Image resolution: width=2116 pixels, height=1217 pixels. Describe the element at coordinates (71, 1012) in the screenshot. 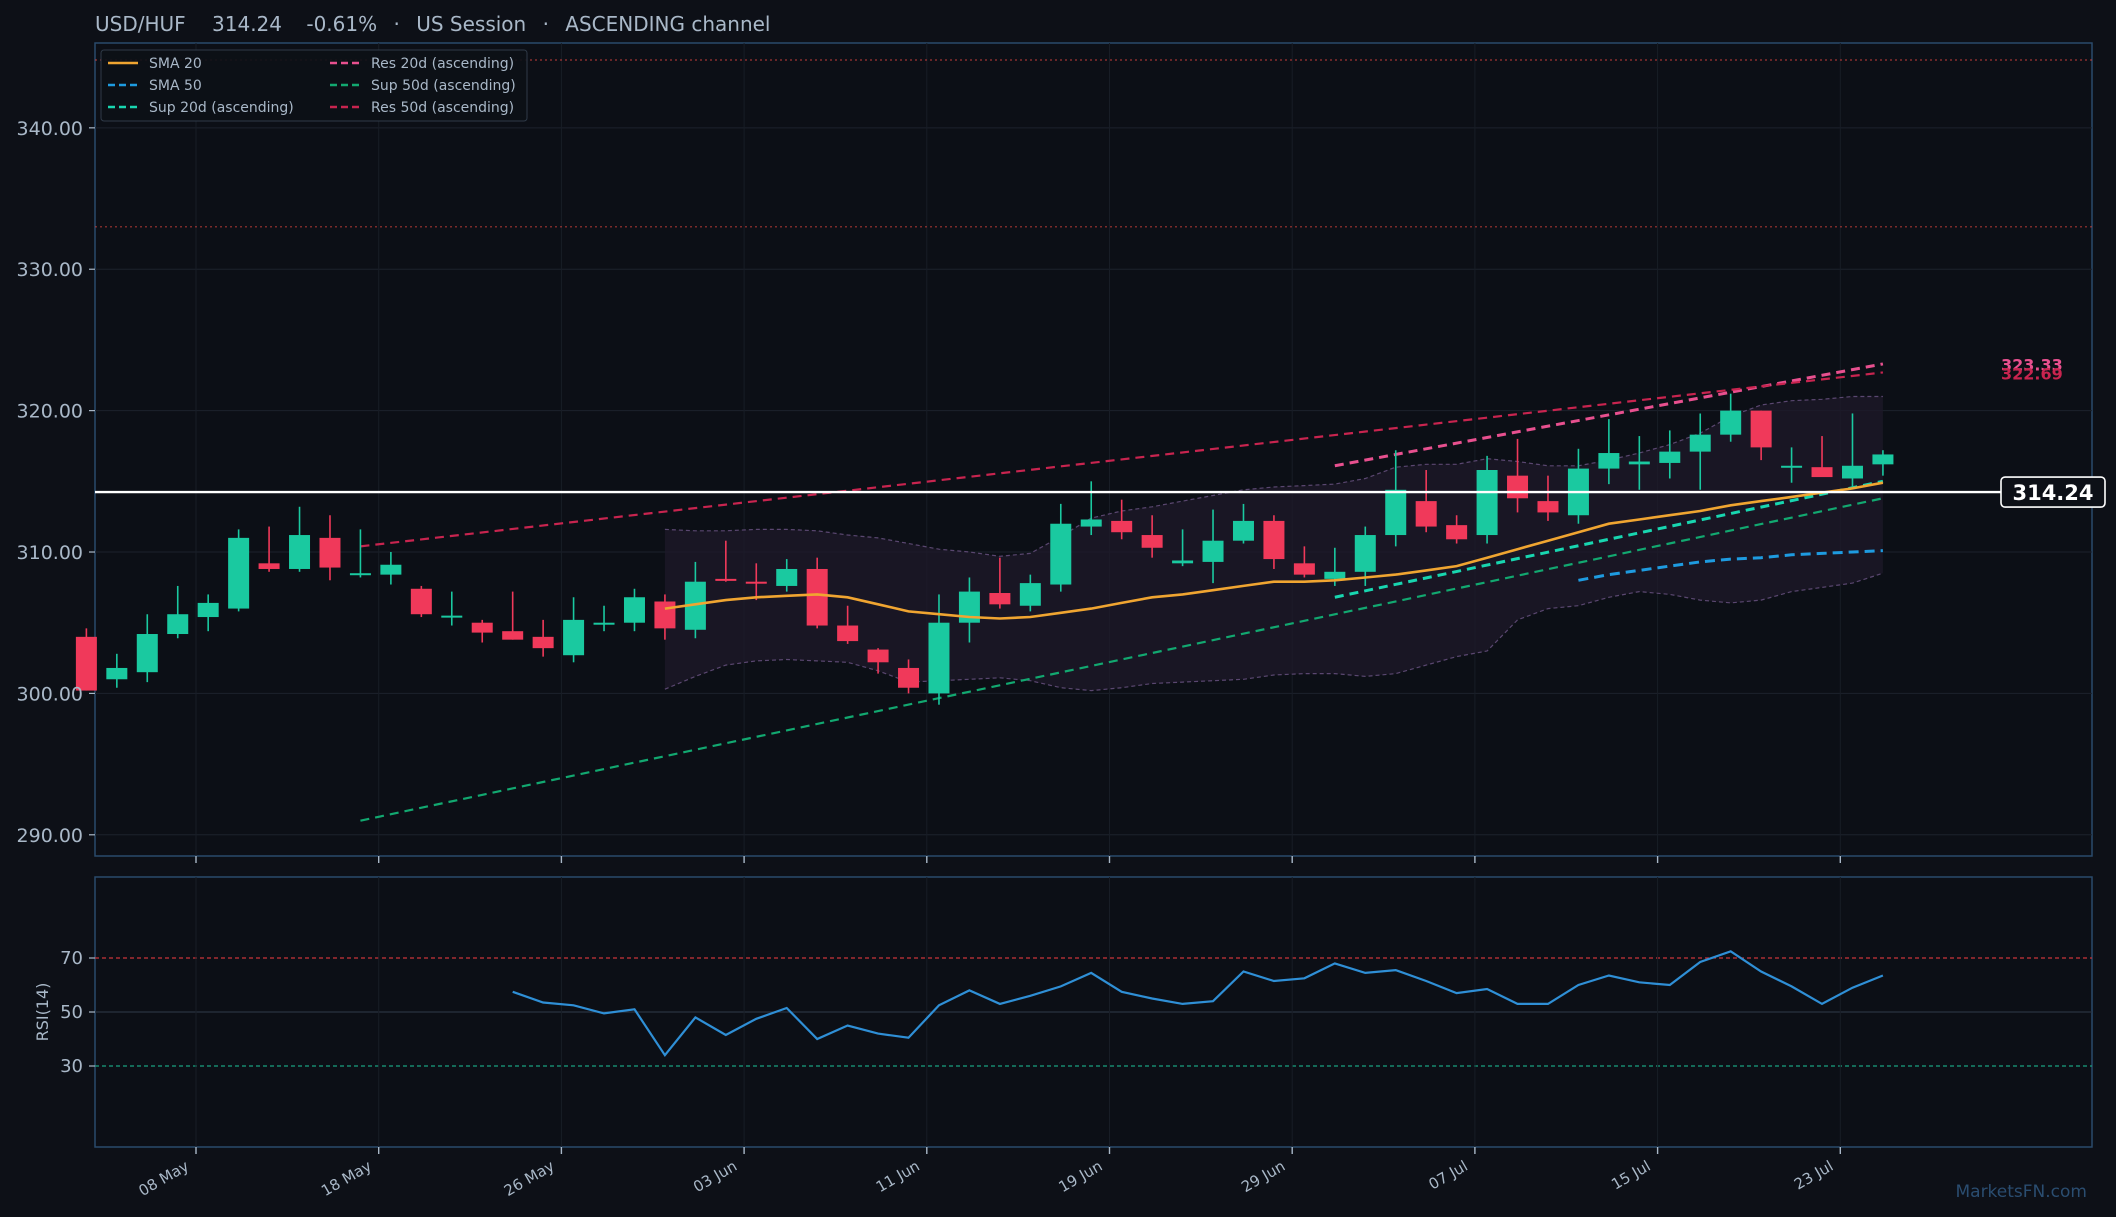

I see `rsi-tick-label: 50` at that location.